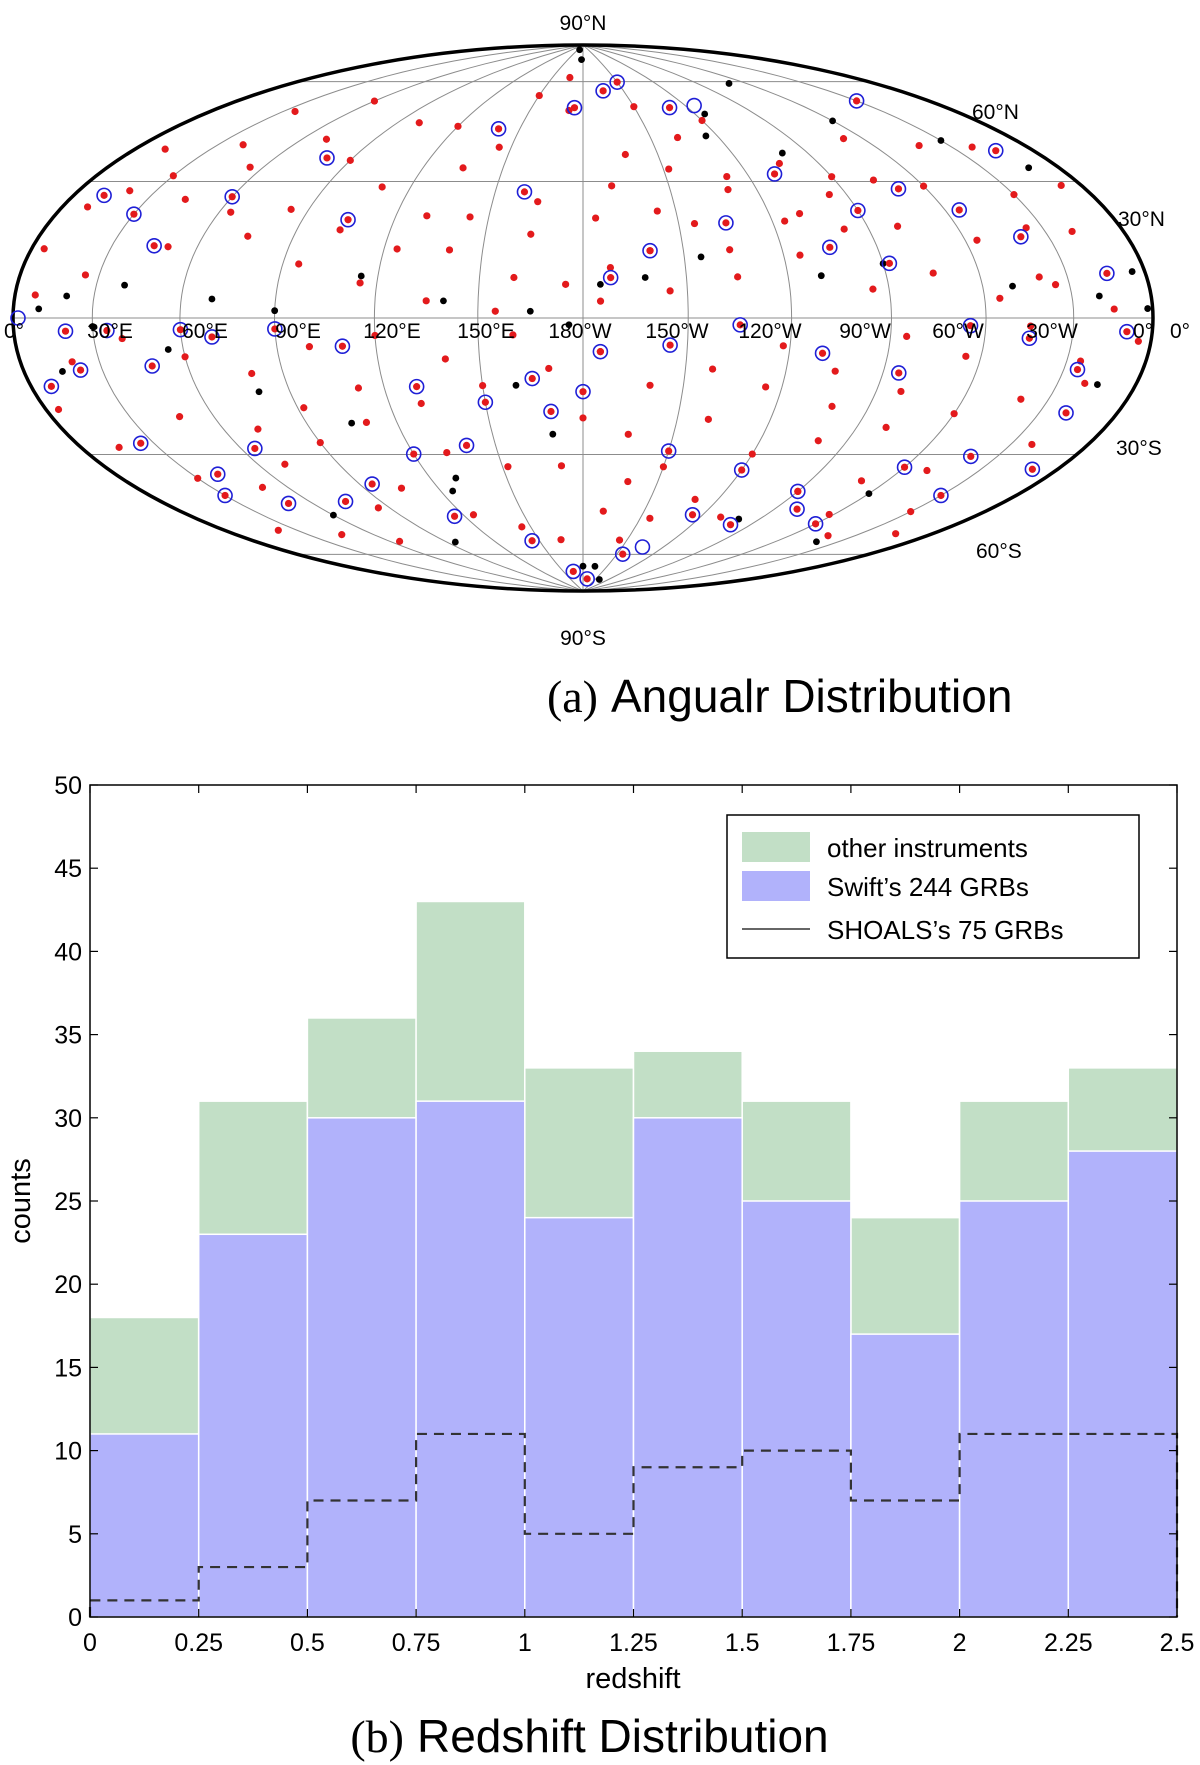 The width and height of the screenshot is (1200, 1765). What do you see at coordinates (999, 551) in the screenshot?
I see `lat-label-60s: 60°S` at bounding box center [999, 551].